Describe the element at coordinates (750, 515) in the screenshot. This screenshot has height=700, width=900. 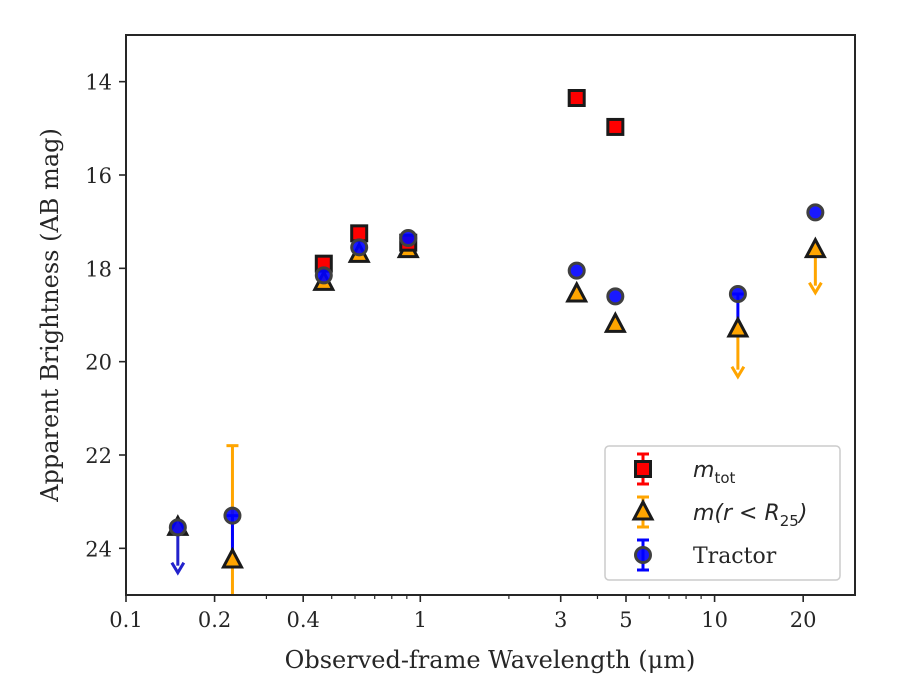
I see `legend-label-1: m(r < R25)` at that location.